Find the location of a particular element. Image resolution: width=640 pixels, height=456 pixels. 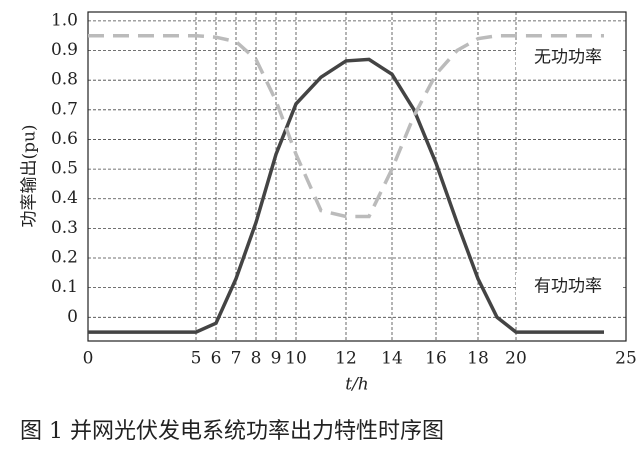

y-tick-label: 0.2 is located at coordinates (64, 258).